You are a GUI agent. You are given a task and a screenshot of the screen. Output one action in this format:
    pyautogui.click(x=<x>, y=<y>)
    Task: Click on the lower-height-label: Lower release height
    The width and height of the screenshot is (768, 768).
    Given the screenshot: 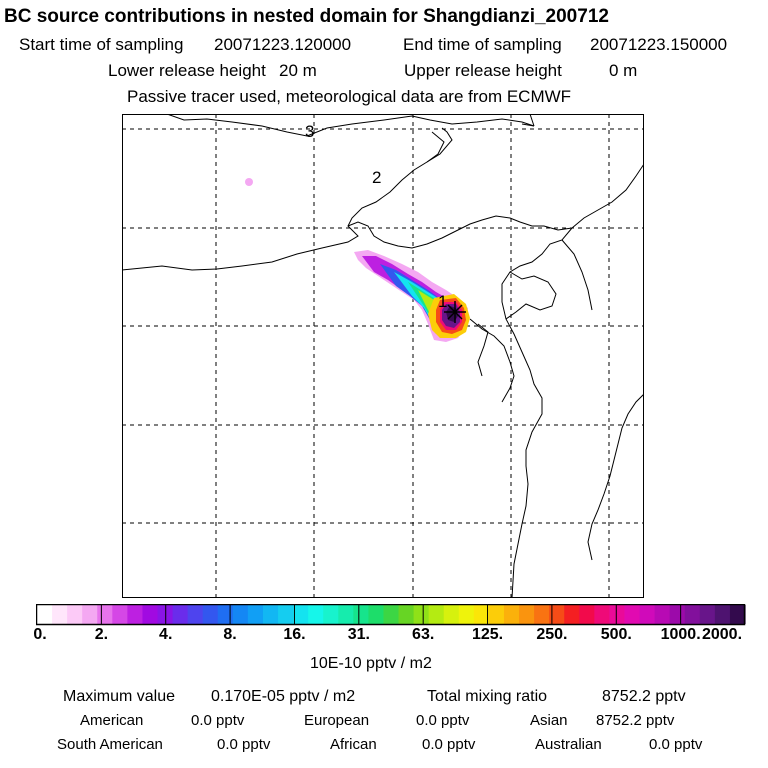 What is the action you would take?
    pyautogui.click(x=187, y=70)
    